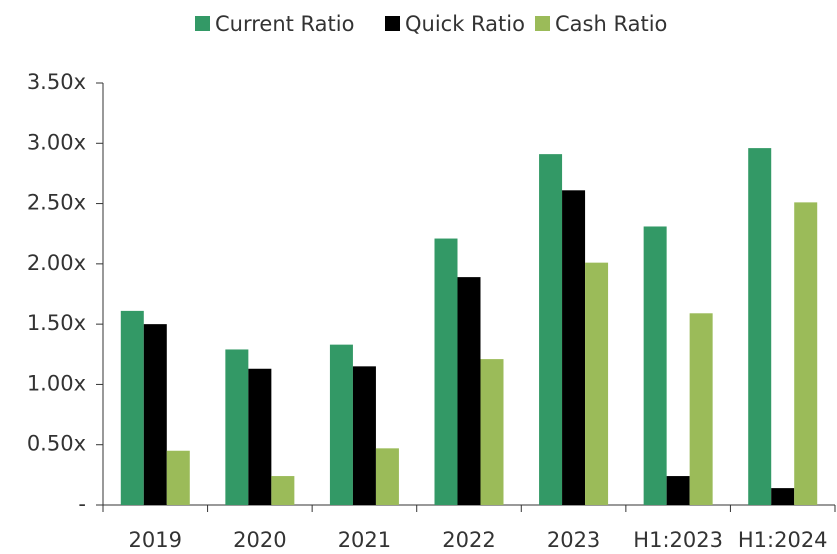 The image size is (837, 554). I want to click on legend-label: Quick Ratio, so click(465, 24).